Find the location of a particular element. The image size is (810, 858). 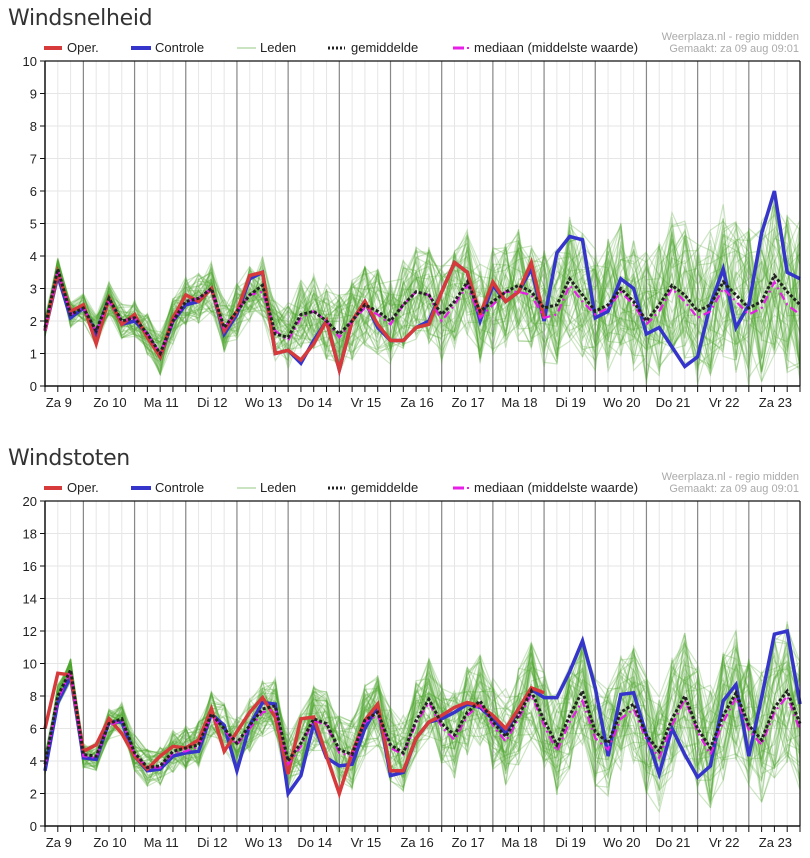

x-day-label: Vr 15 is located at coordinates (366, 401).